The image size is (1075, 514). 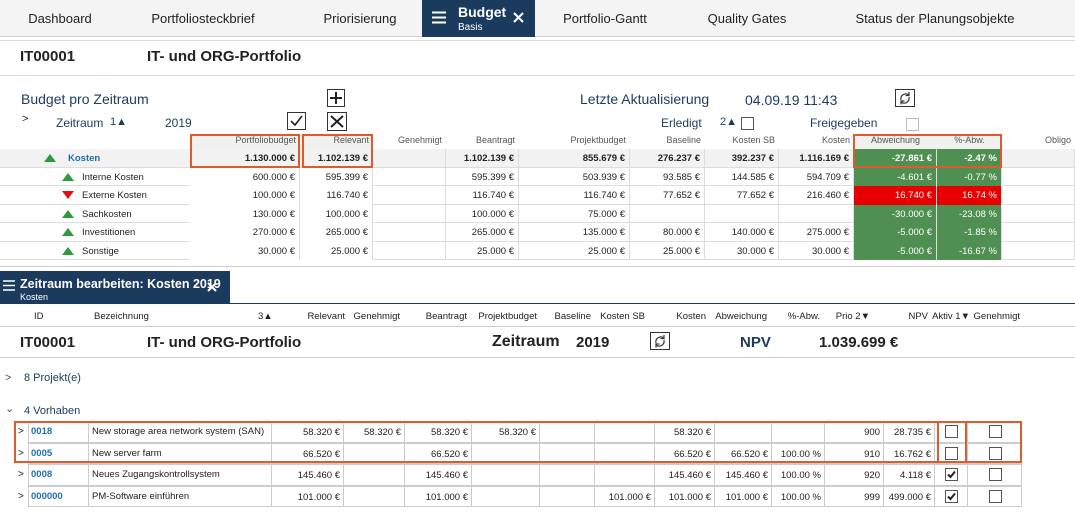 What do you see at coordinates (935, 18) in the screenshot?
I see `tab-label: Status der Planungsobjekte` at bounding box center [935, 18].